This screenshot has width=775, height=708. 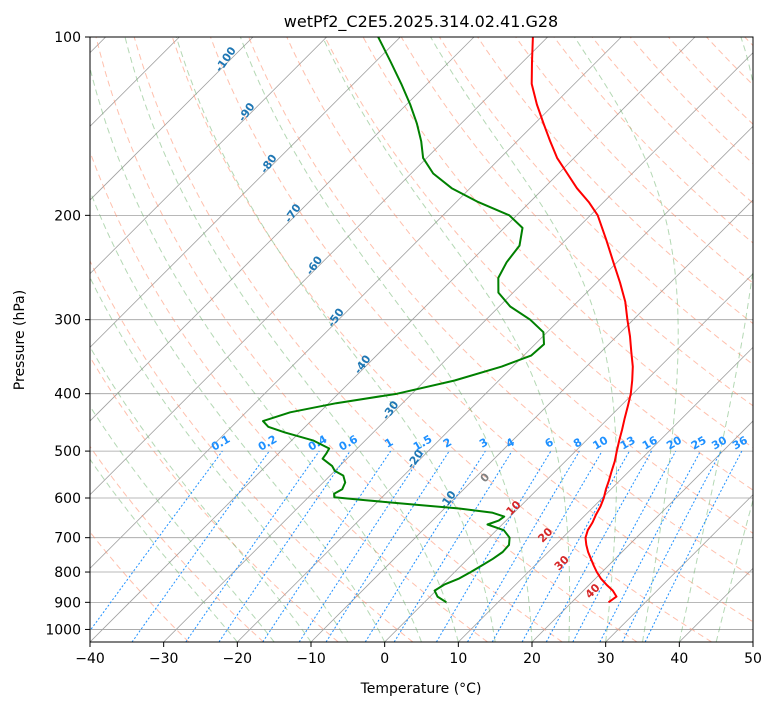 What do you see at coordinates (238, 659) in the screenshot?
I see `x-tick-label: −20` at bounding box center [238, 659].